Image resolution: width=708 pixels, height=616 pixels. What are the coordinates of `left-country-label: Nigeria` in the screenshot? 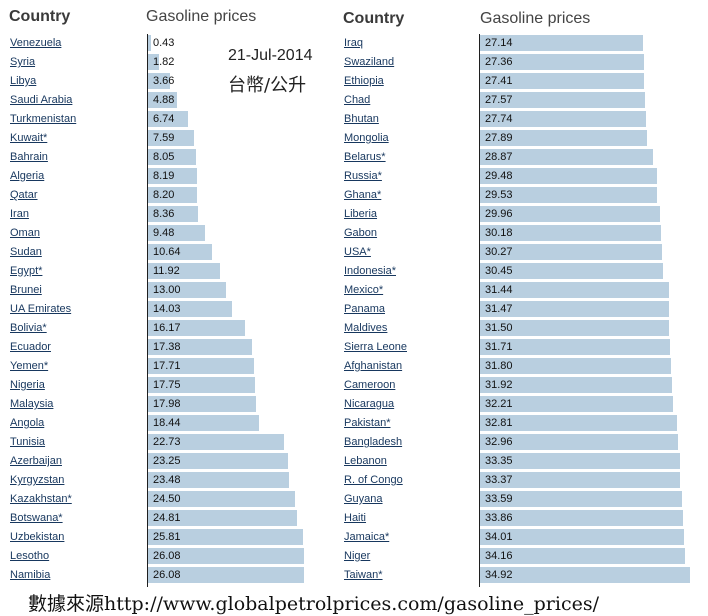 It's located at (27, 385).